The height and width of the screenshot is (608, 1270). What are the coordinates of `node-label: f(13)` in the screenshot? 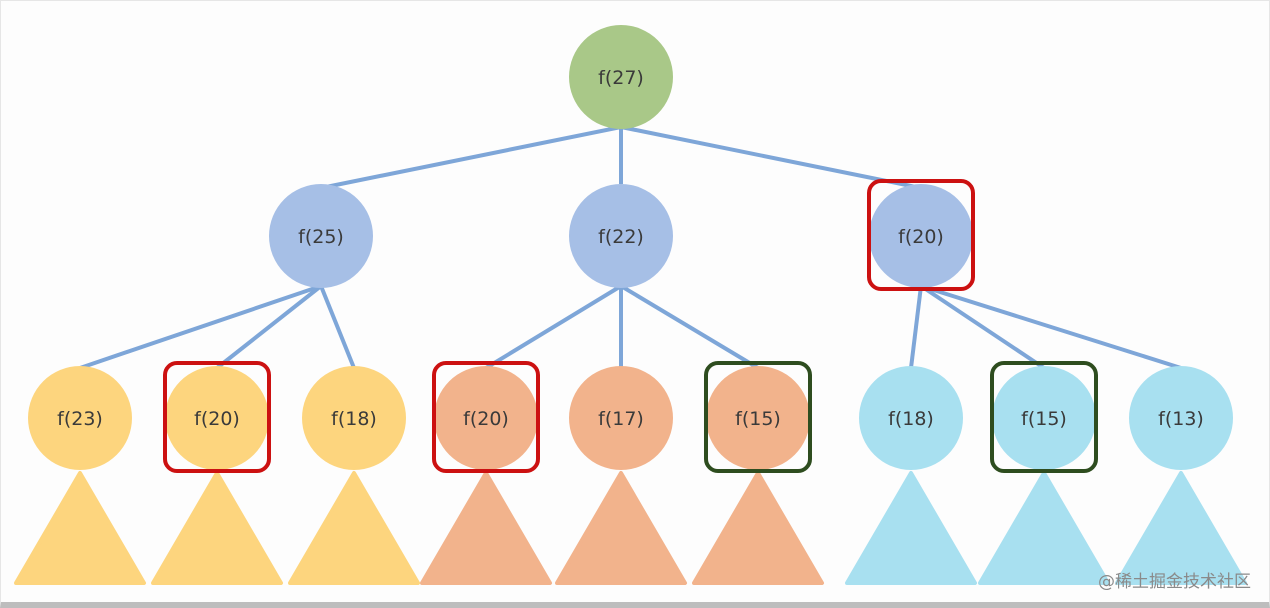 It's located at (1181, 419).